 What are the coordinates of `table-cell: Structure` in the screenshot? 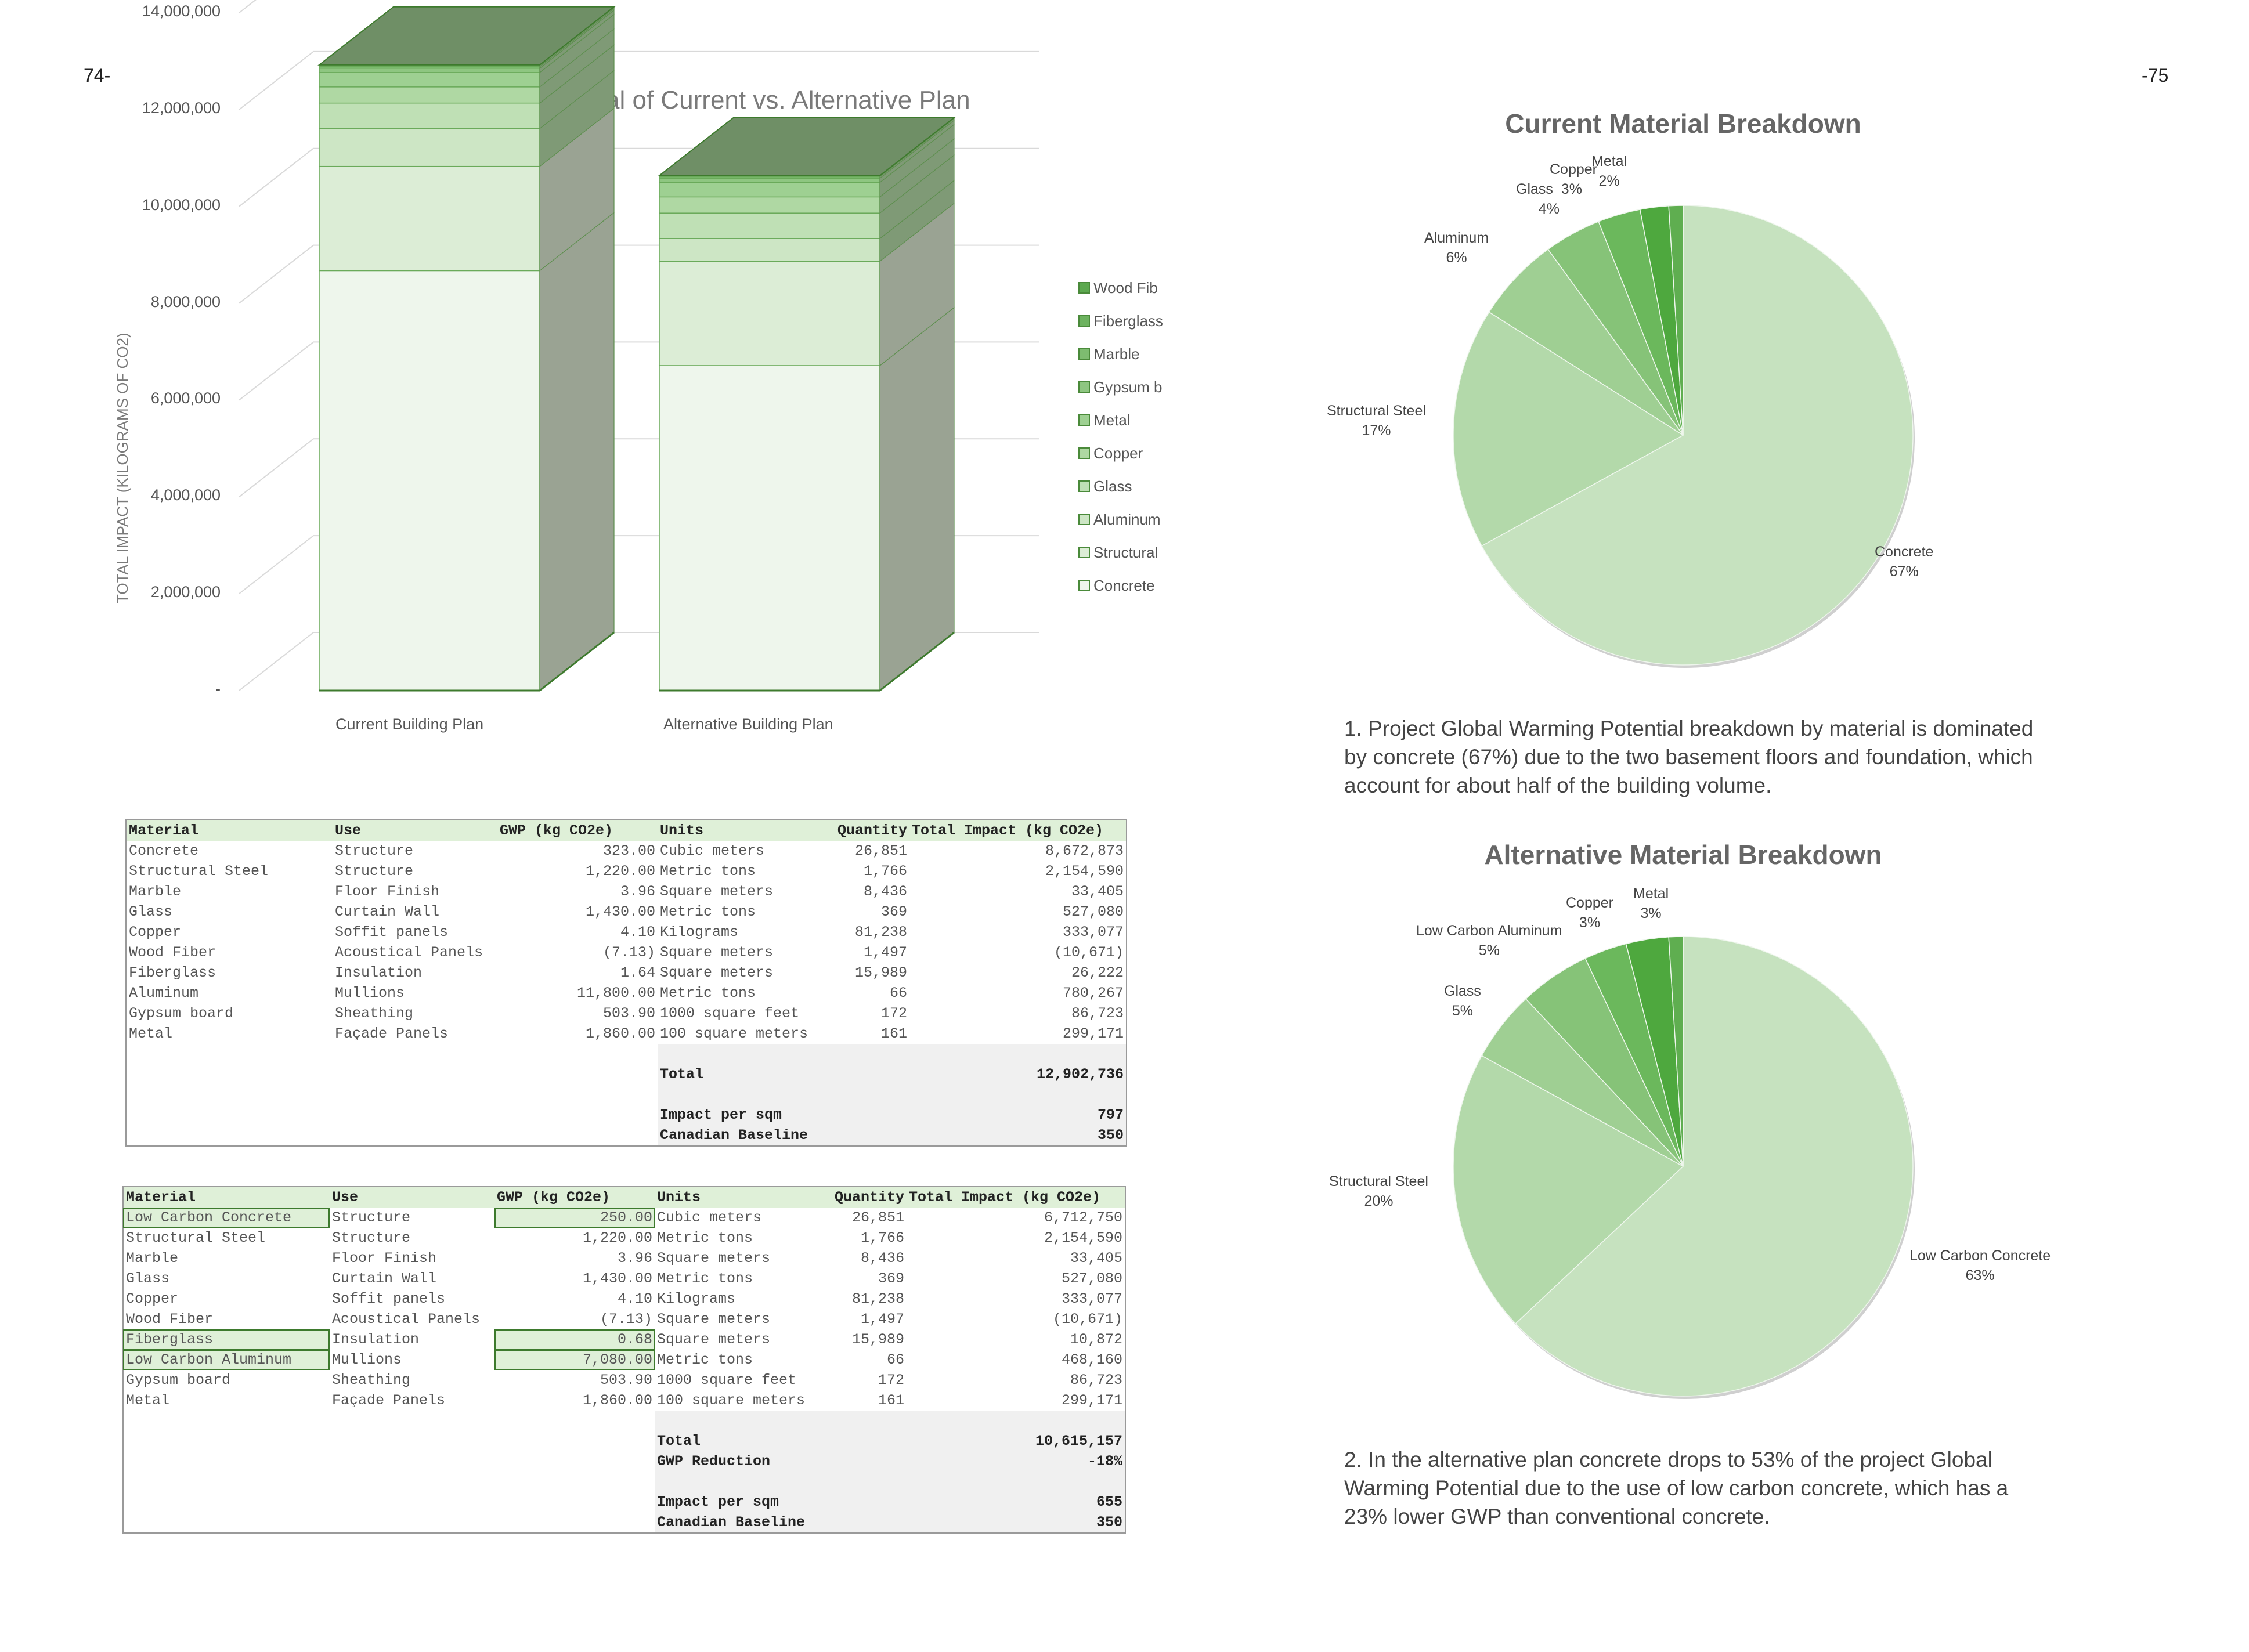 It's located at (371, 1217).